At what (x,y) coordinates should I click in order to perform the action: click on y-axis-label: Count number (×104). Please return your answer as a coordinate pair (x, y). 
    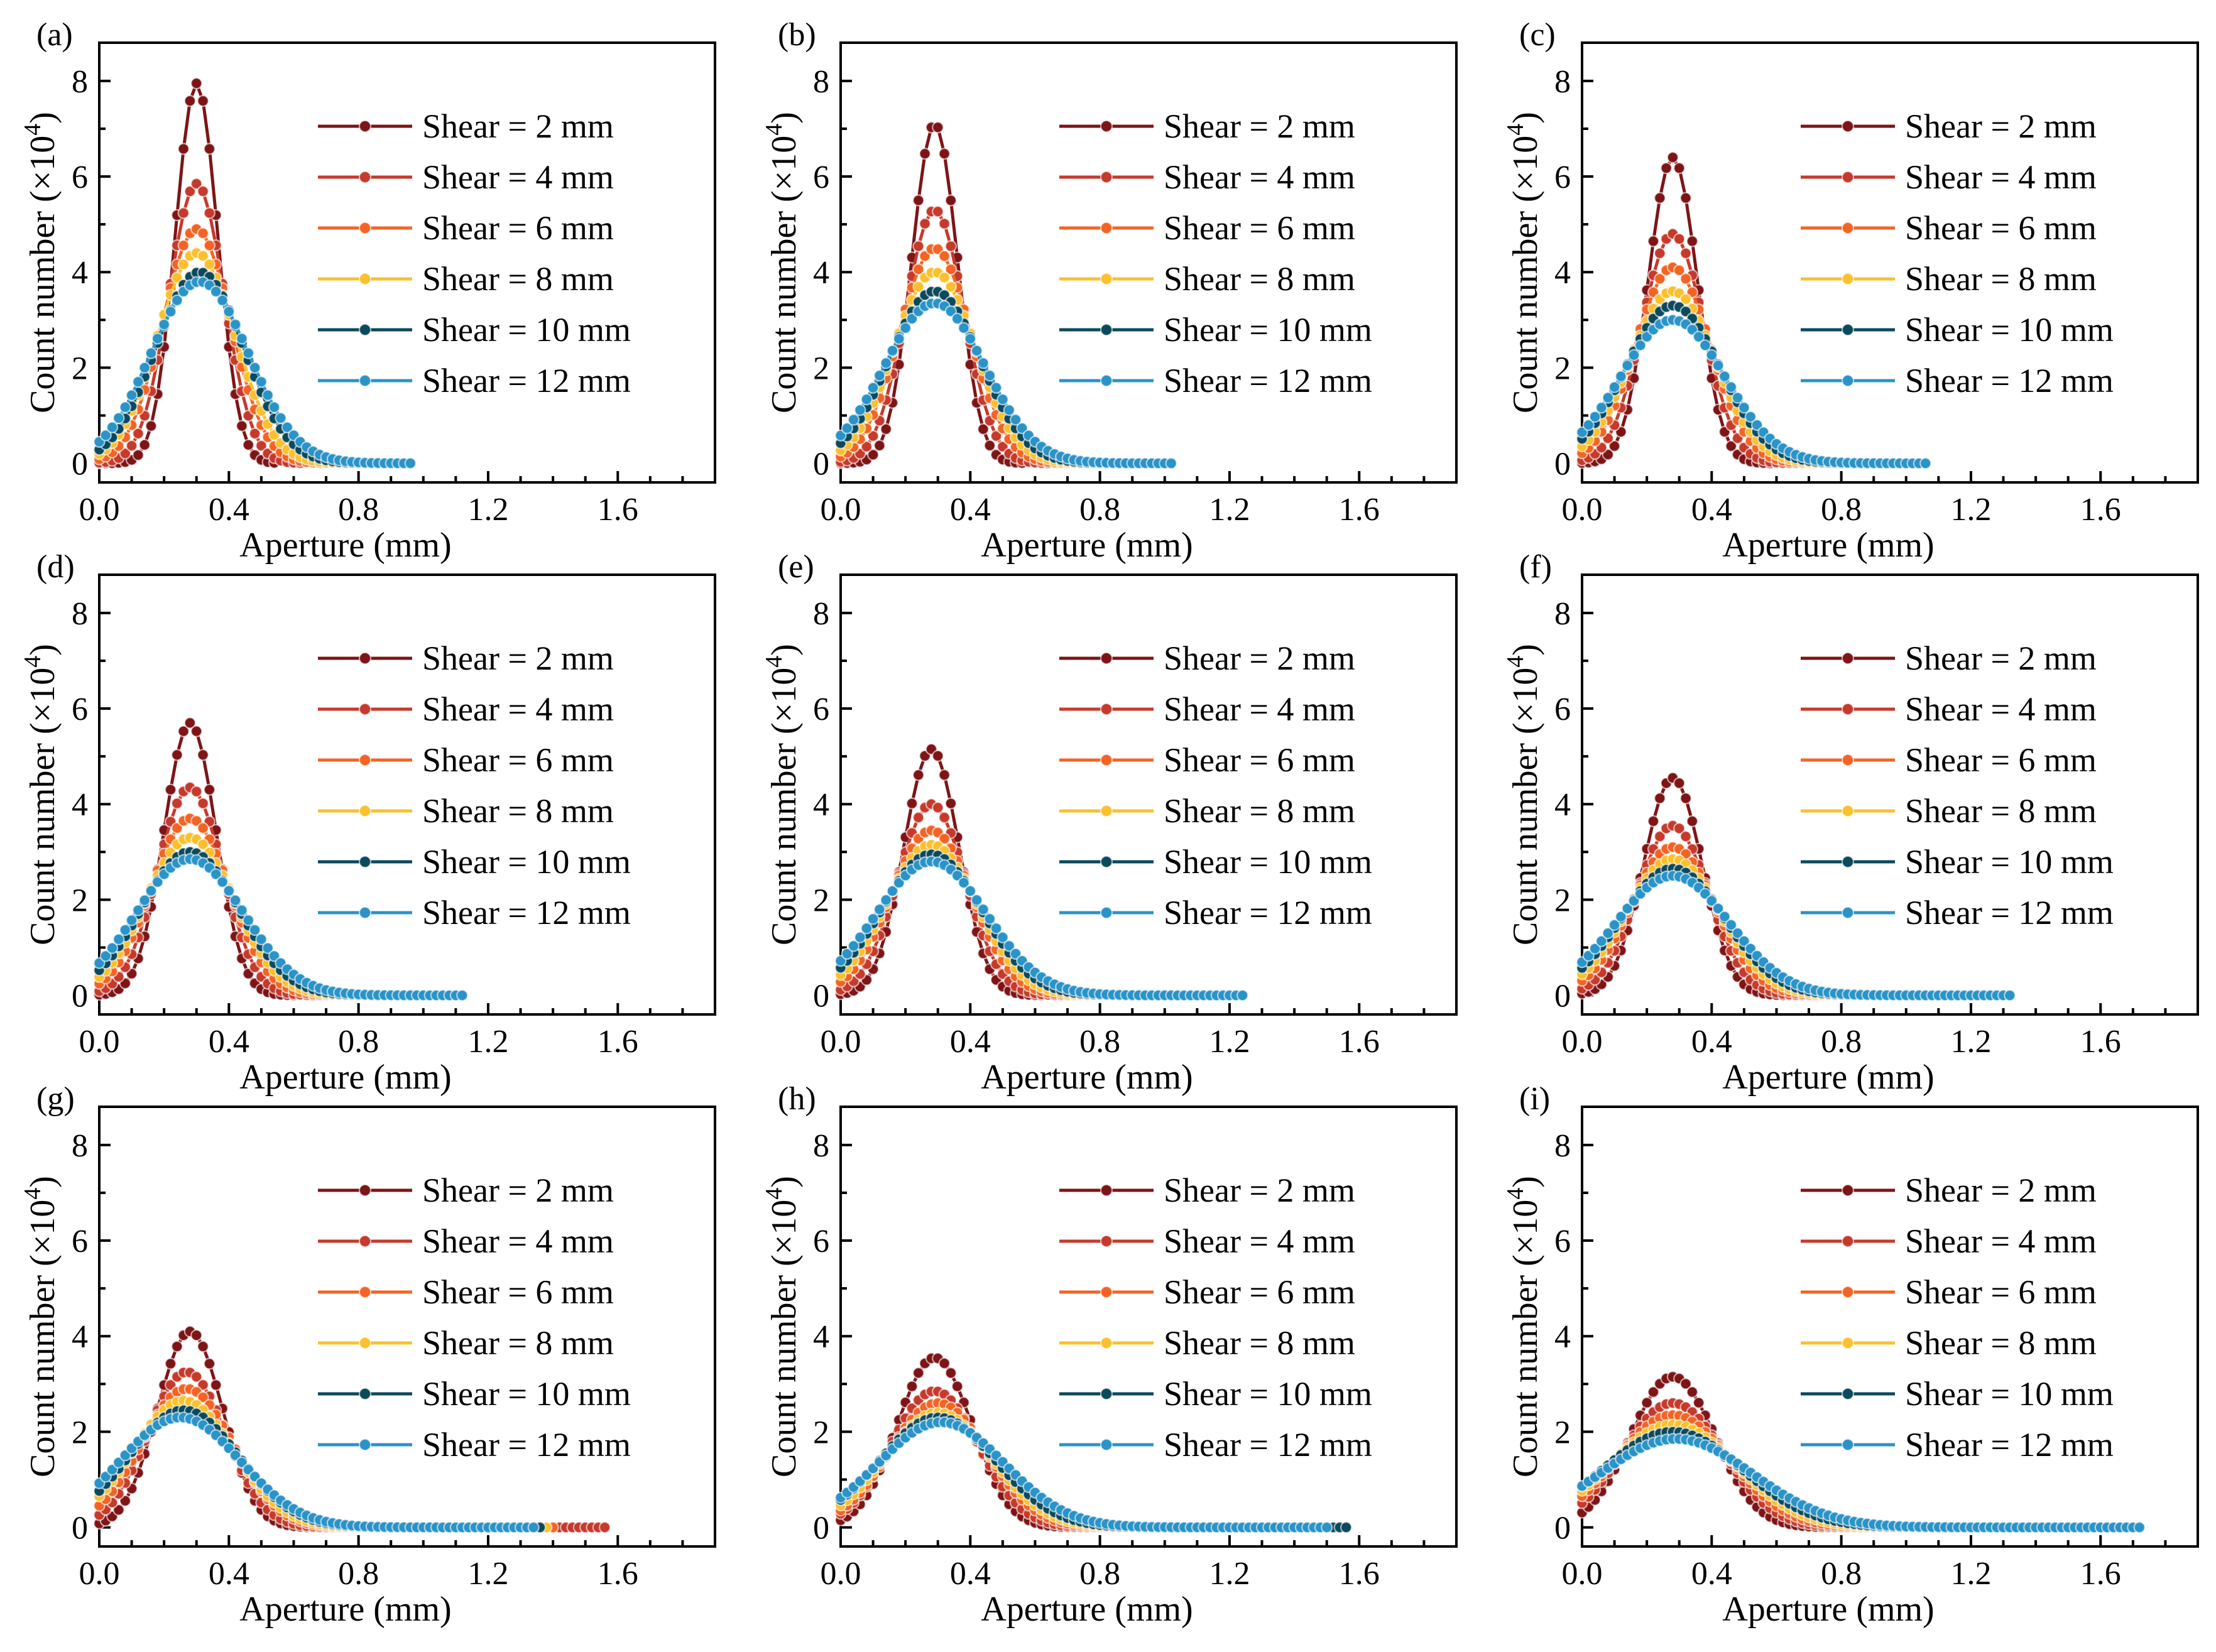
    Looking at the image, I should click on (1523, 1326).